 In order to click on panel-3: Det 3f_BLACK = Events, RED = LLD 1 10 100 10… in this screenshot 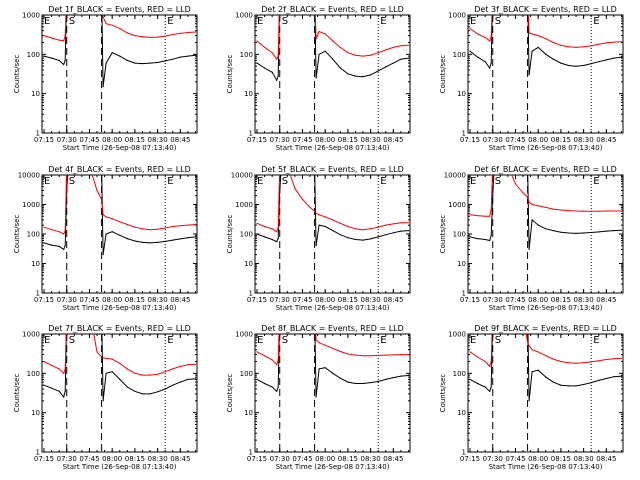, I will do `click(531, 78)`.